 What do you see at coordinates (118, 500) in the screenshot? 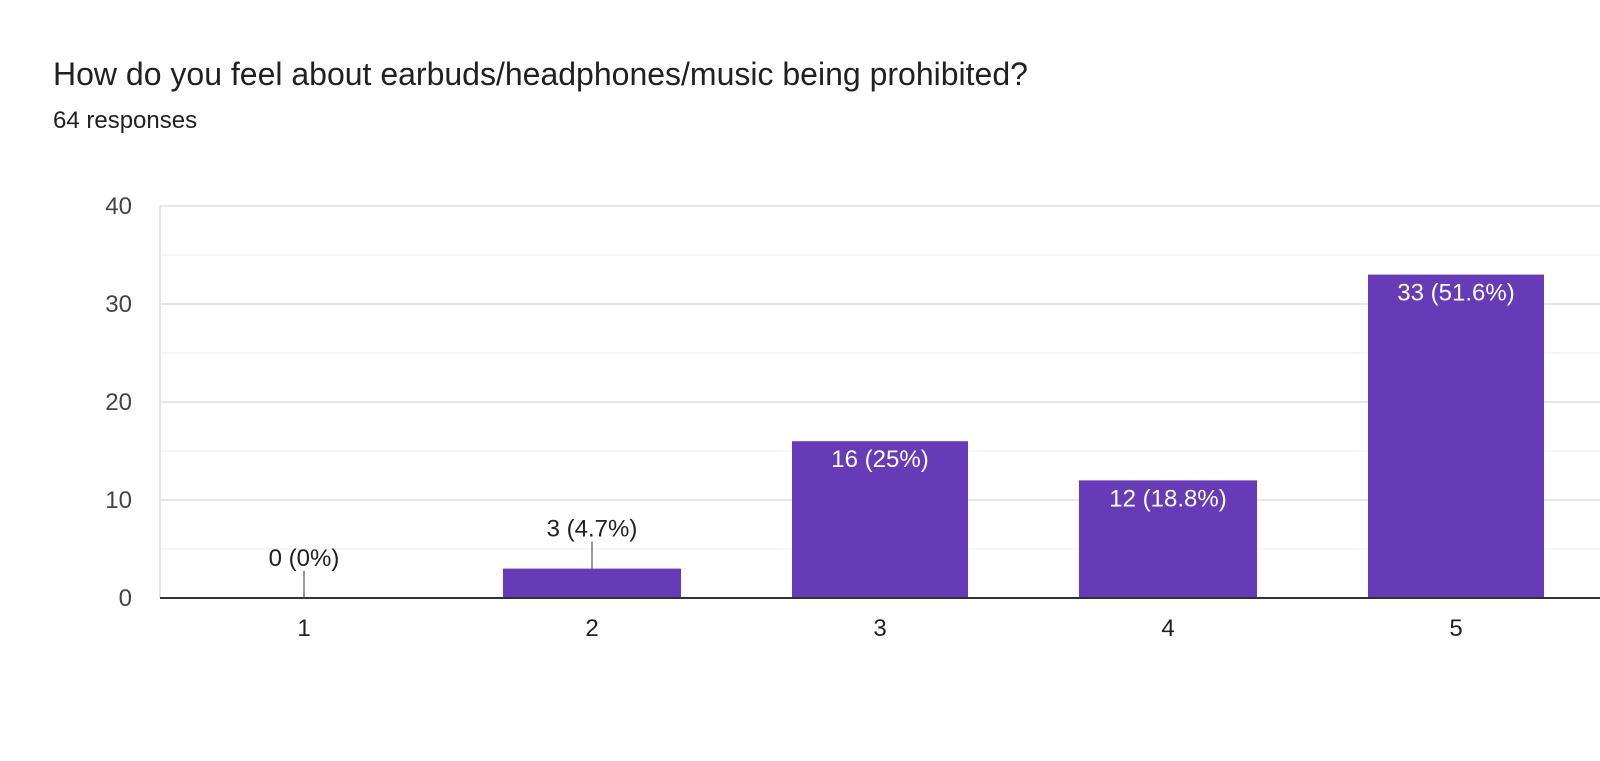
I see `y-tick-label: 10` at bounding box center [118, 500].